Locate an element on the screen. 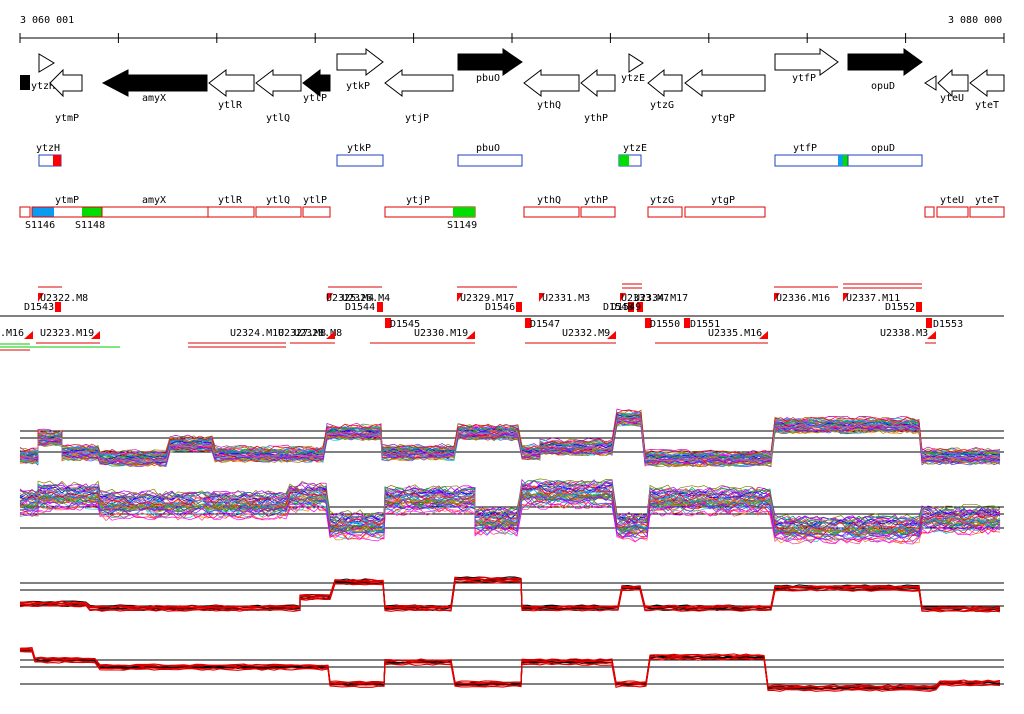 This screenshot has width=1024, height=714. gene-ytkP: ytkP is located at coordinates (360, 69).